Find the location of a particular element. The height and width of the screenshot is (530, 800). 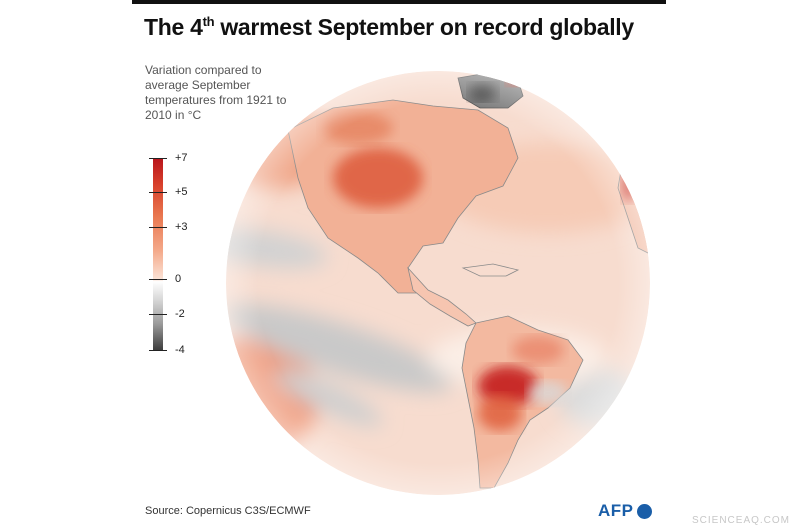

afp-logo-dot-icon is located at coordinates (644, 511).